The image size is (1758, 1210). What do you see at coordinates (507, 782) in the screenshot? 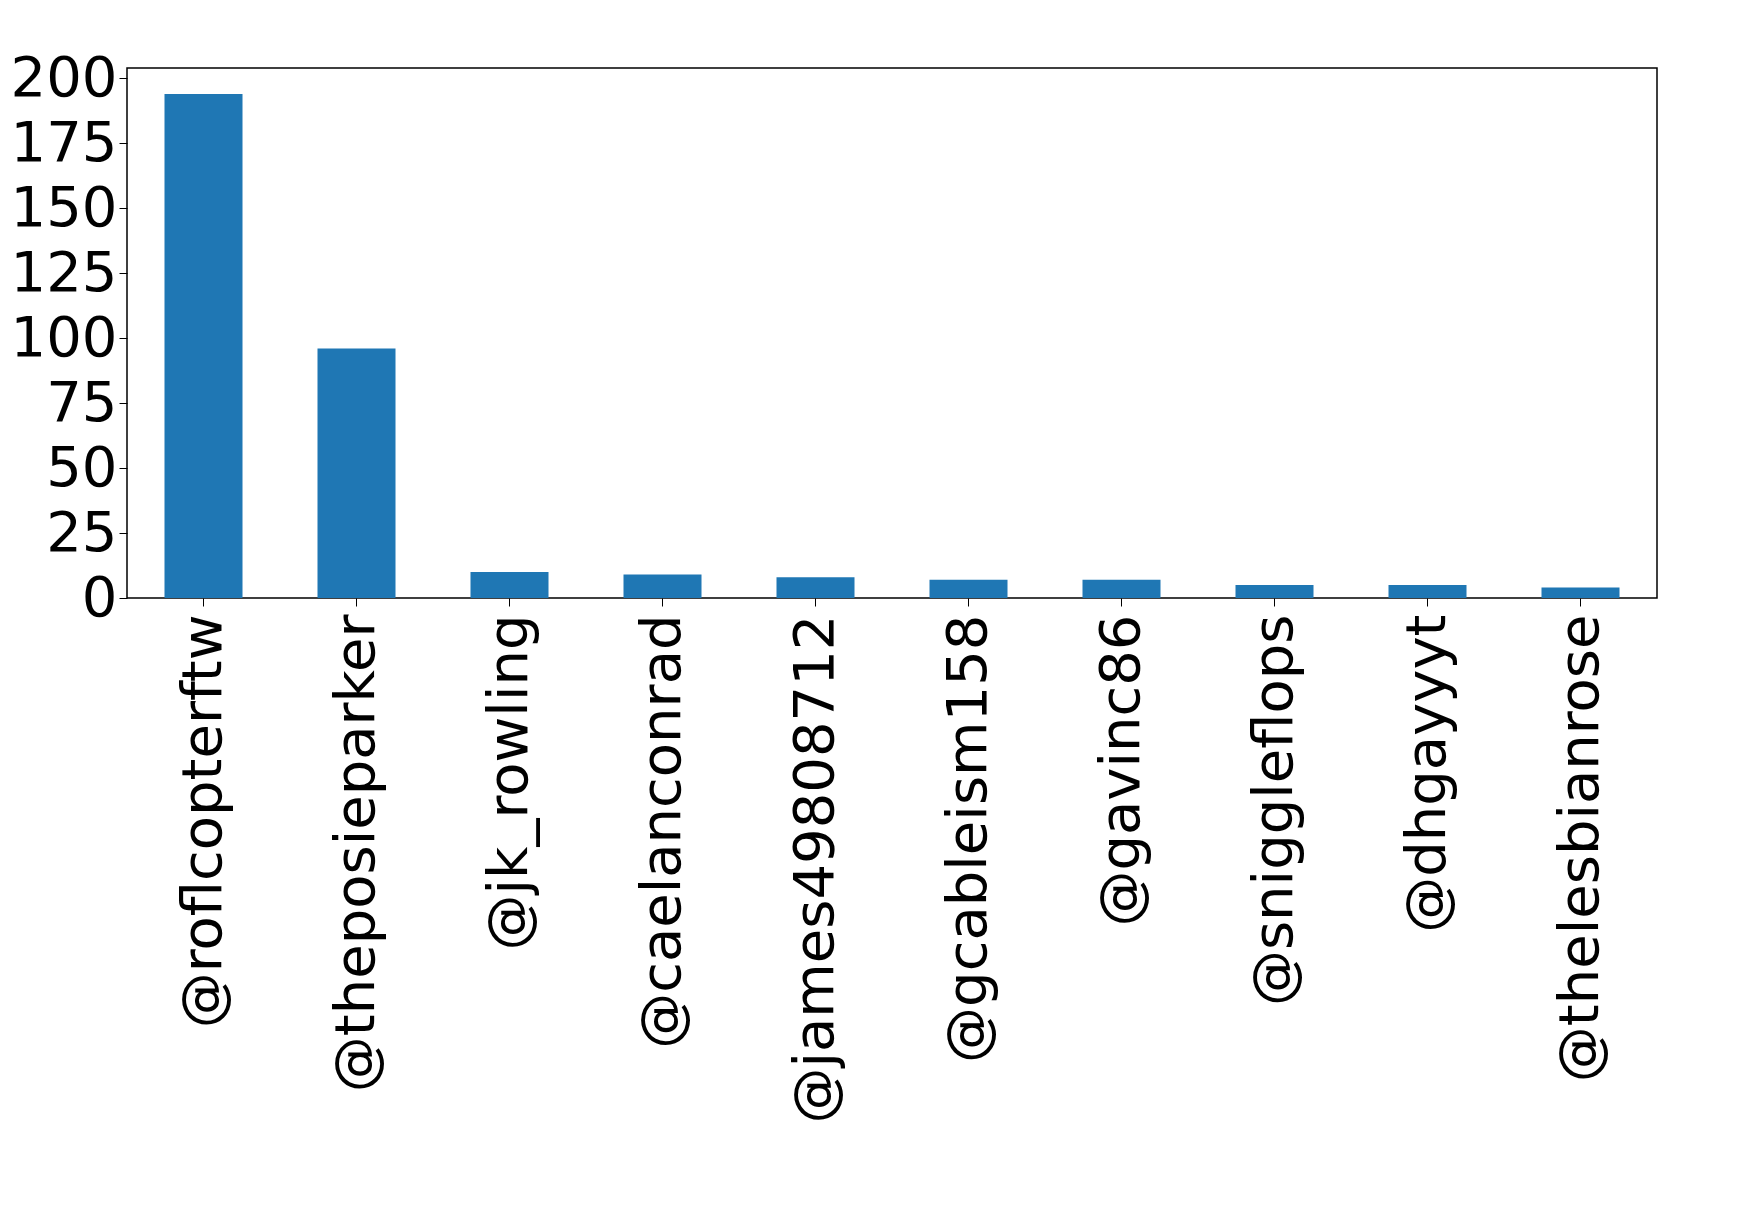
I see `x-tick-label: @jk_rowling` at bounding box center [507, 782].